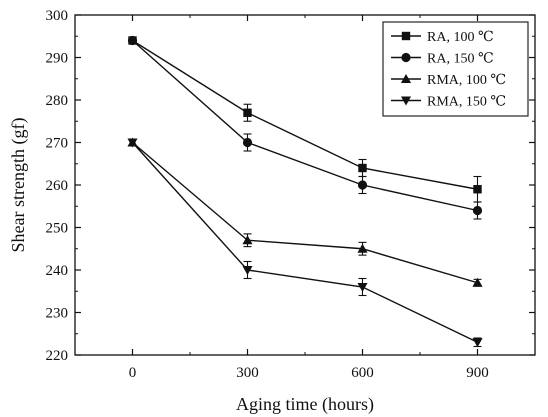 The height and width of the screenshot is (417, 548). I want to click on legend-item: RMA, 100 ℃, so click(448, 80).